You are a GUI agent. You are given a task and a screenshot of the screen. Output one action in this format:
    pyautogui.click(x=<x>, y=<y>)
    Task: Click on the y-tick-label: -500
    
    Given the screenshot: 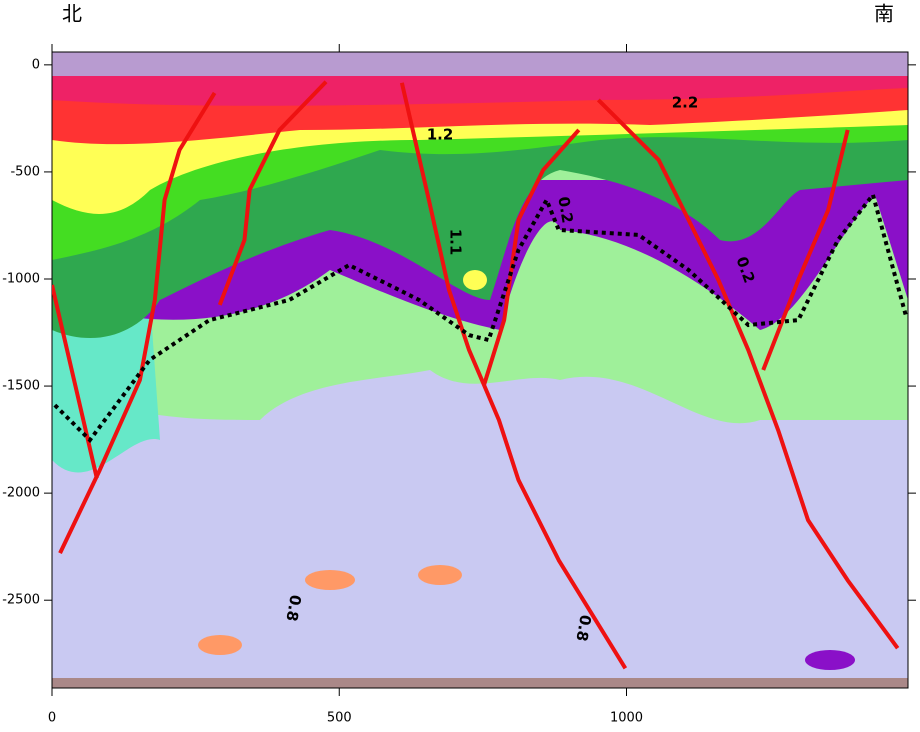 What is the action you would take?
    pyautogui.click(x=25, y=171)
    